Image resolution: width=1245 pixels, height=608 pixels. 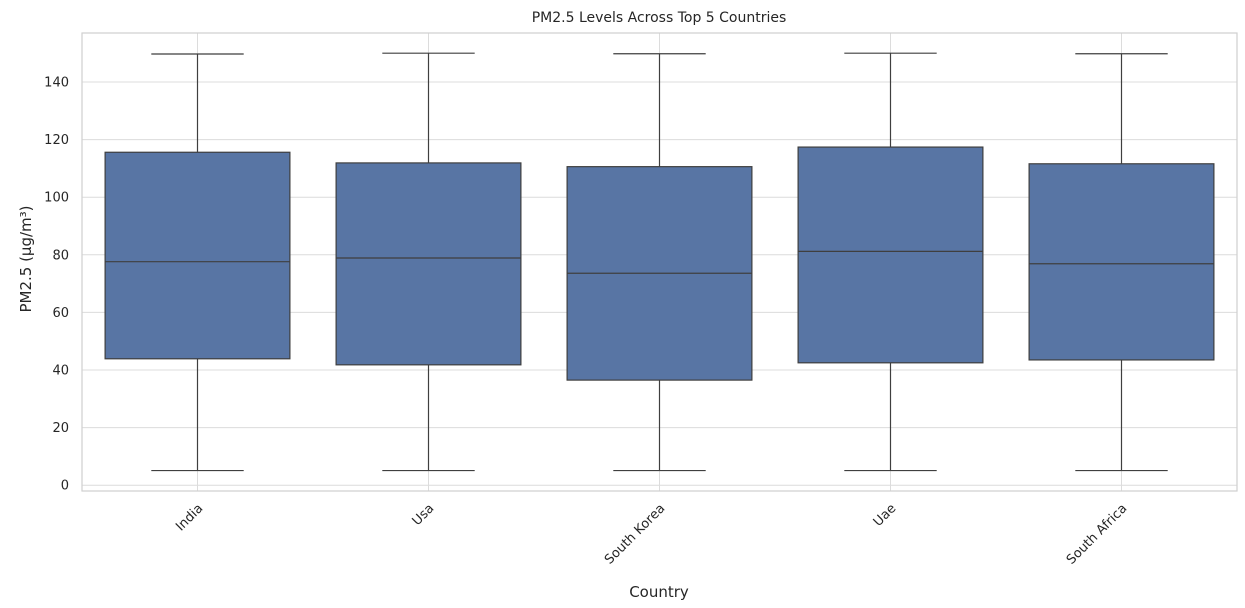 What do you see at coordinates (60, 313) in the screenshot?
I see `y-tick-label: 60` at bounding box center [60, 313].